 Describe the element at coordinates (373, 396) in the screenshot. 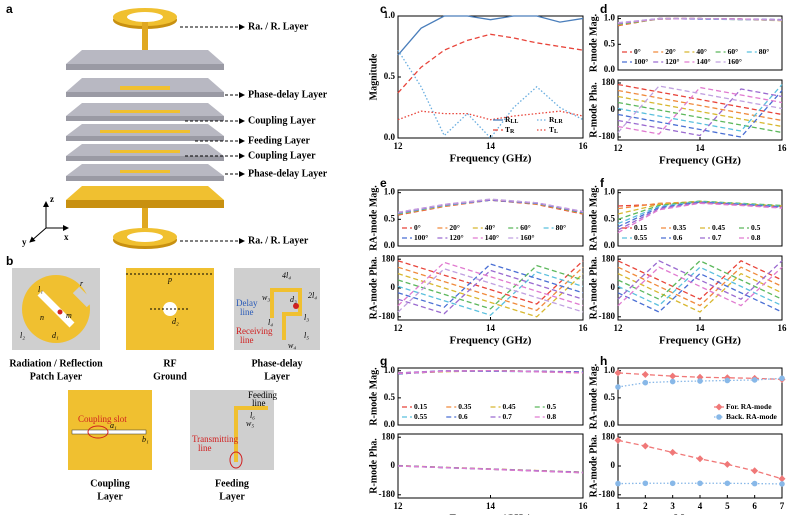

I see `y-axis-label: R-mode Mag.` at that location.